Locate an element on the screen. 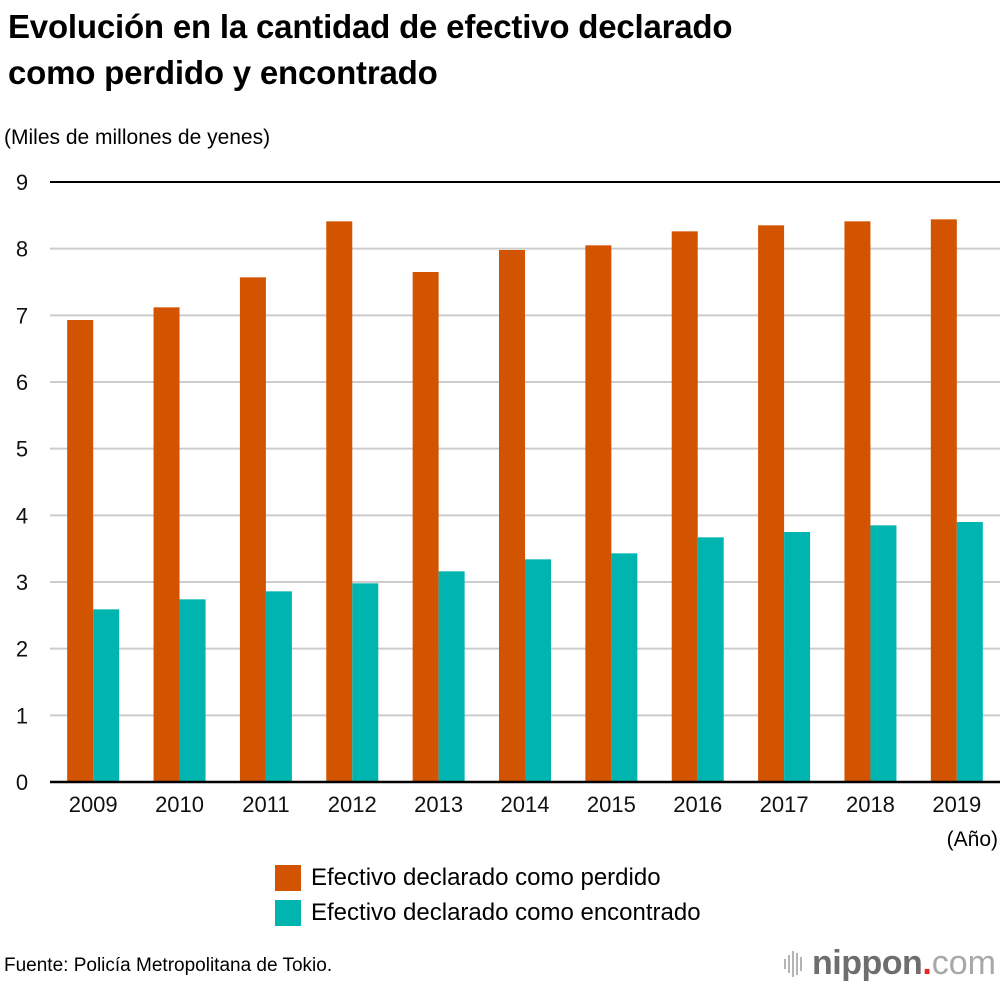 This screenshot has width=1000, height=988. bar-encontrado-2010 is located at coordinates (192, 690).